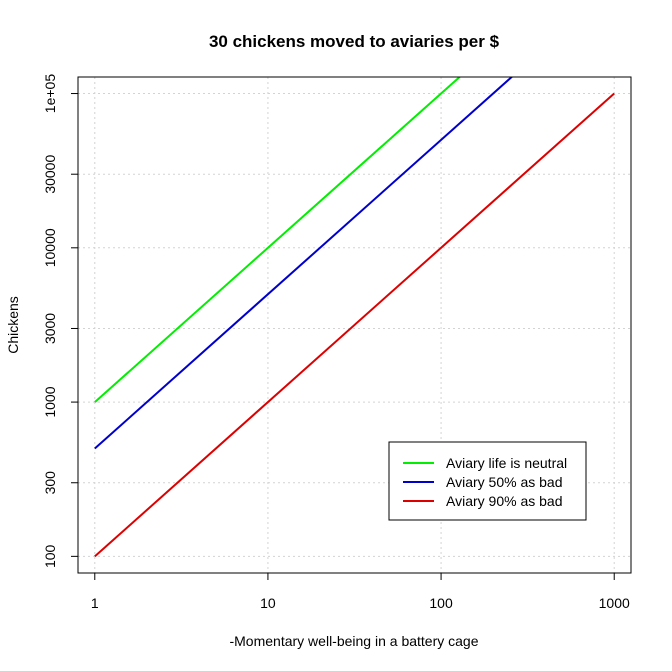 The height and width of the screenshot is (671, 672). What do you see at coordinates (50, 483) in the screenshot?
I see `y-tick-label: 300` at bounding box center [50, 483].